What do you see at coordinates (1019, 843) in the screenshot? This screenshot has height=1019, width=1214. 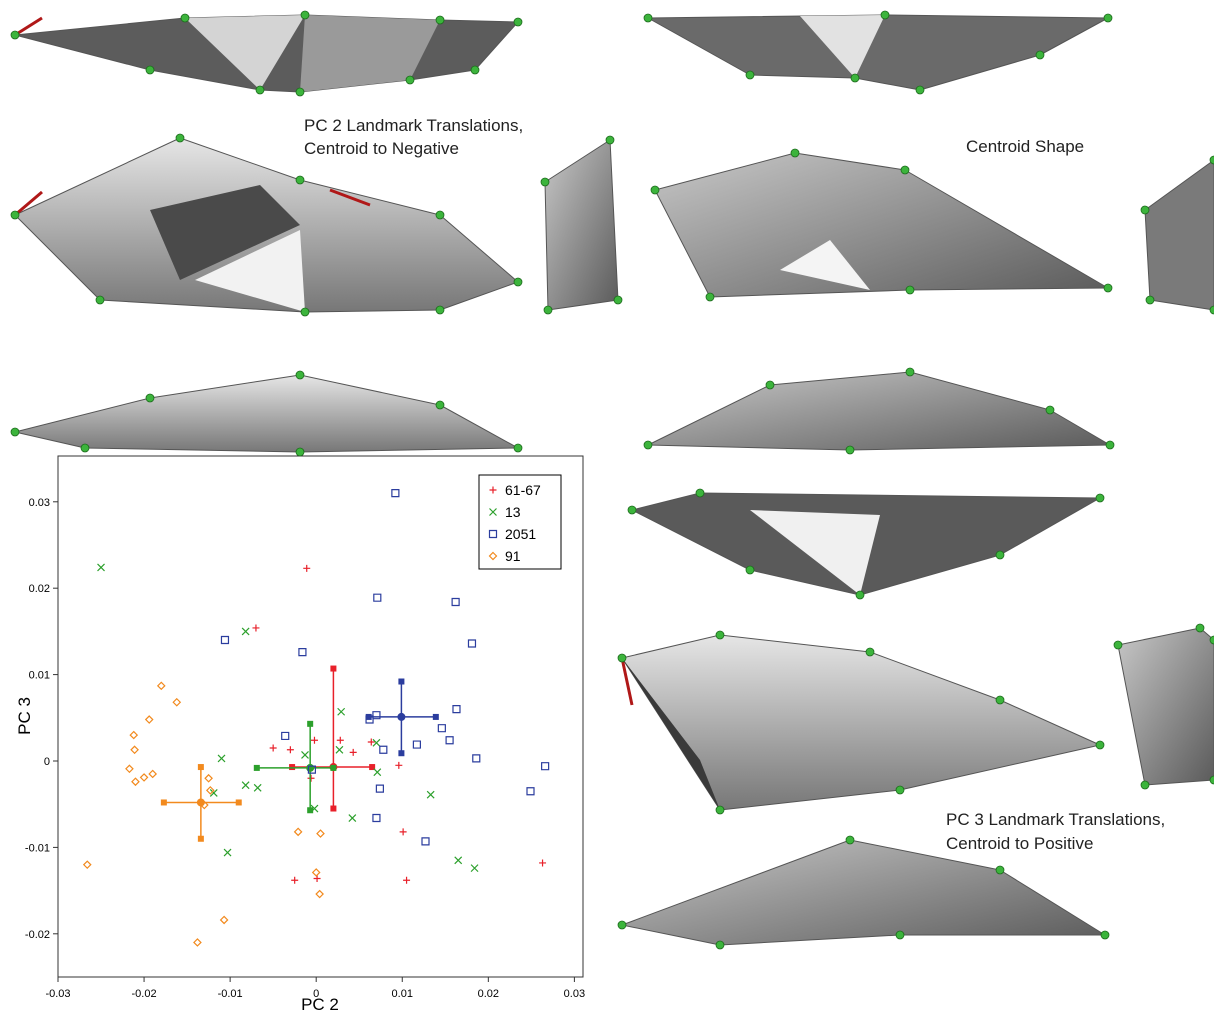 I see `annotation: Centroid to Positive` at bounding box center [1019, 843].